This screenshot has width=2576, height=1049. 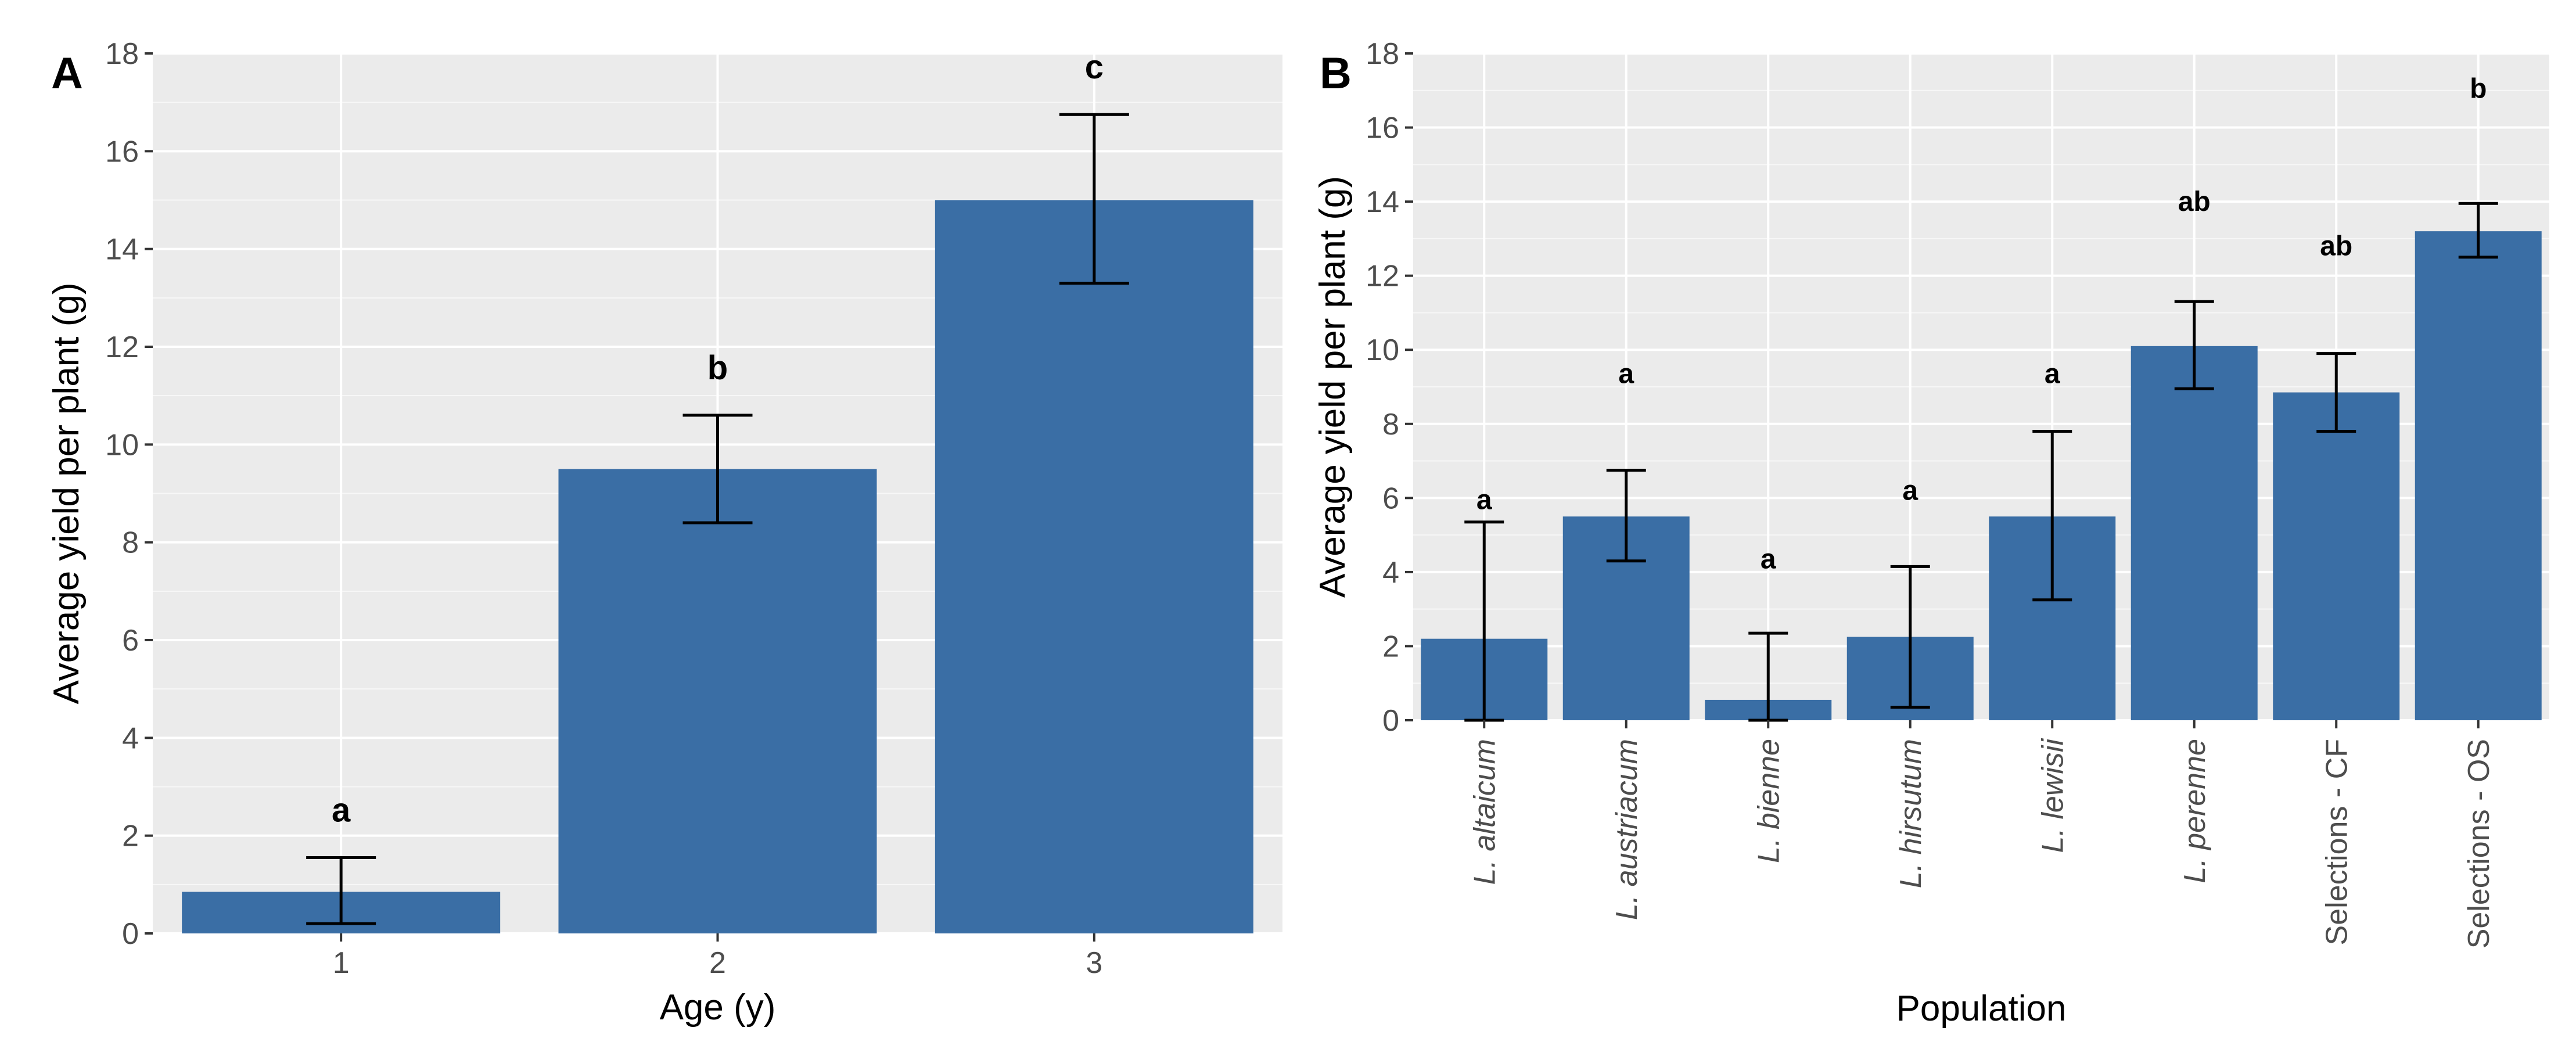 I want to click on x-tick-label: 1, so click(x=341, y=963).